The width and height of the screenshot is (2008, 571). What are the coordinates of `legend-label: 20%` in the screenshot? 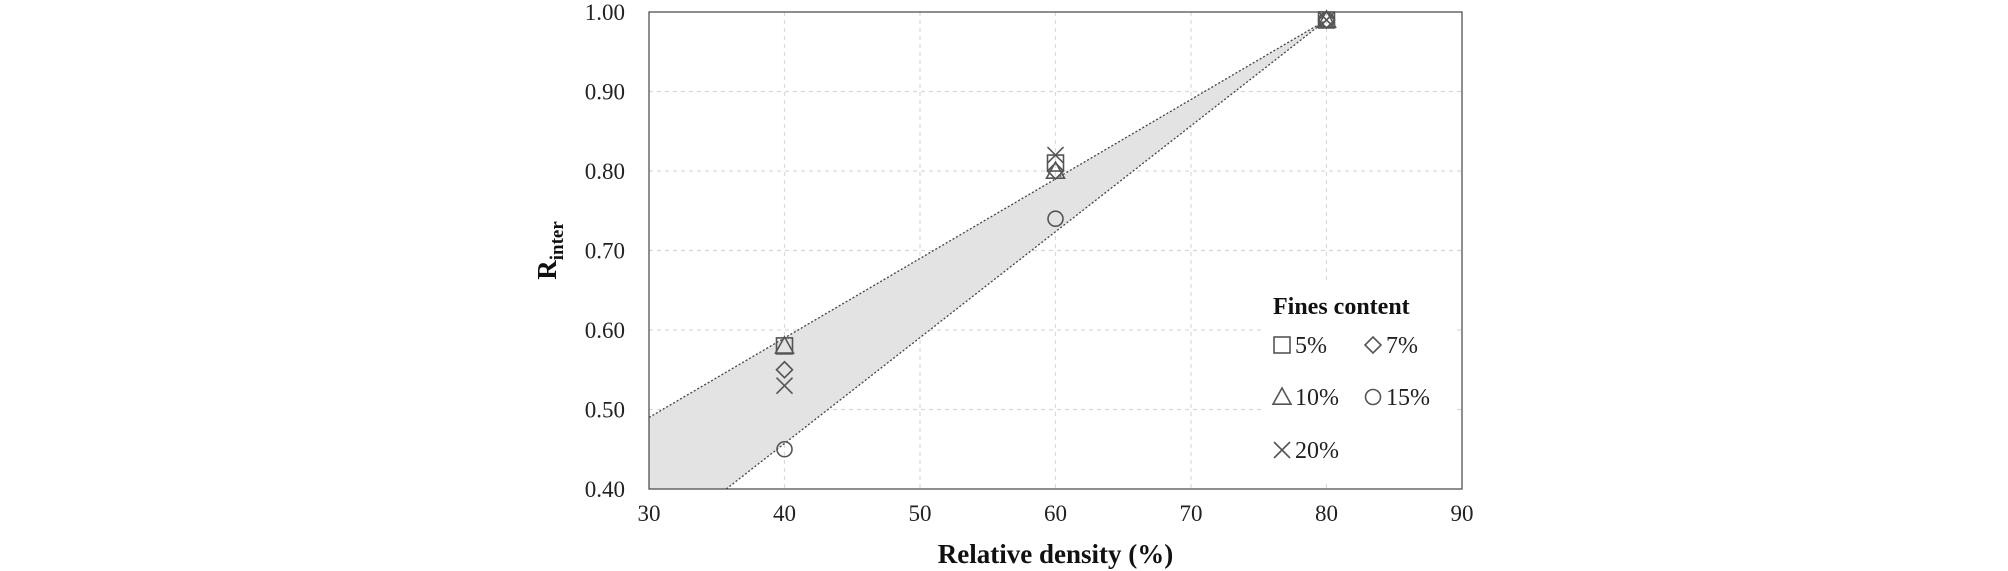 It's located at (1317, 451).